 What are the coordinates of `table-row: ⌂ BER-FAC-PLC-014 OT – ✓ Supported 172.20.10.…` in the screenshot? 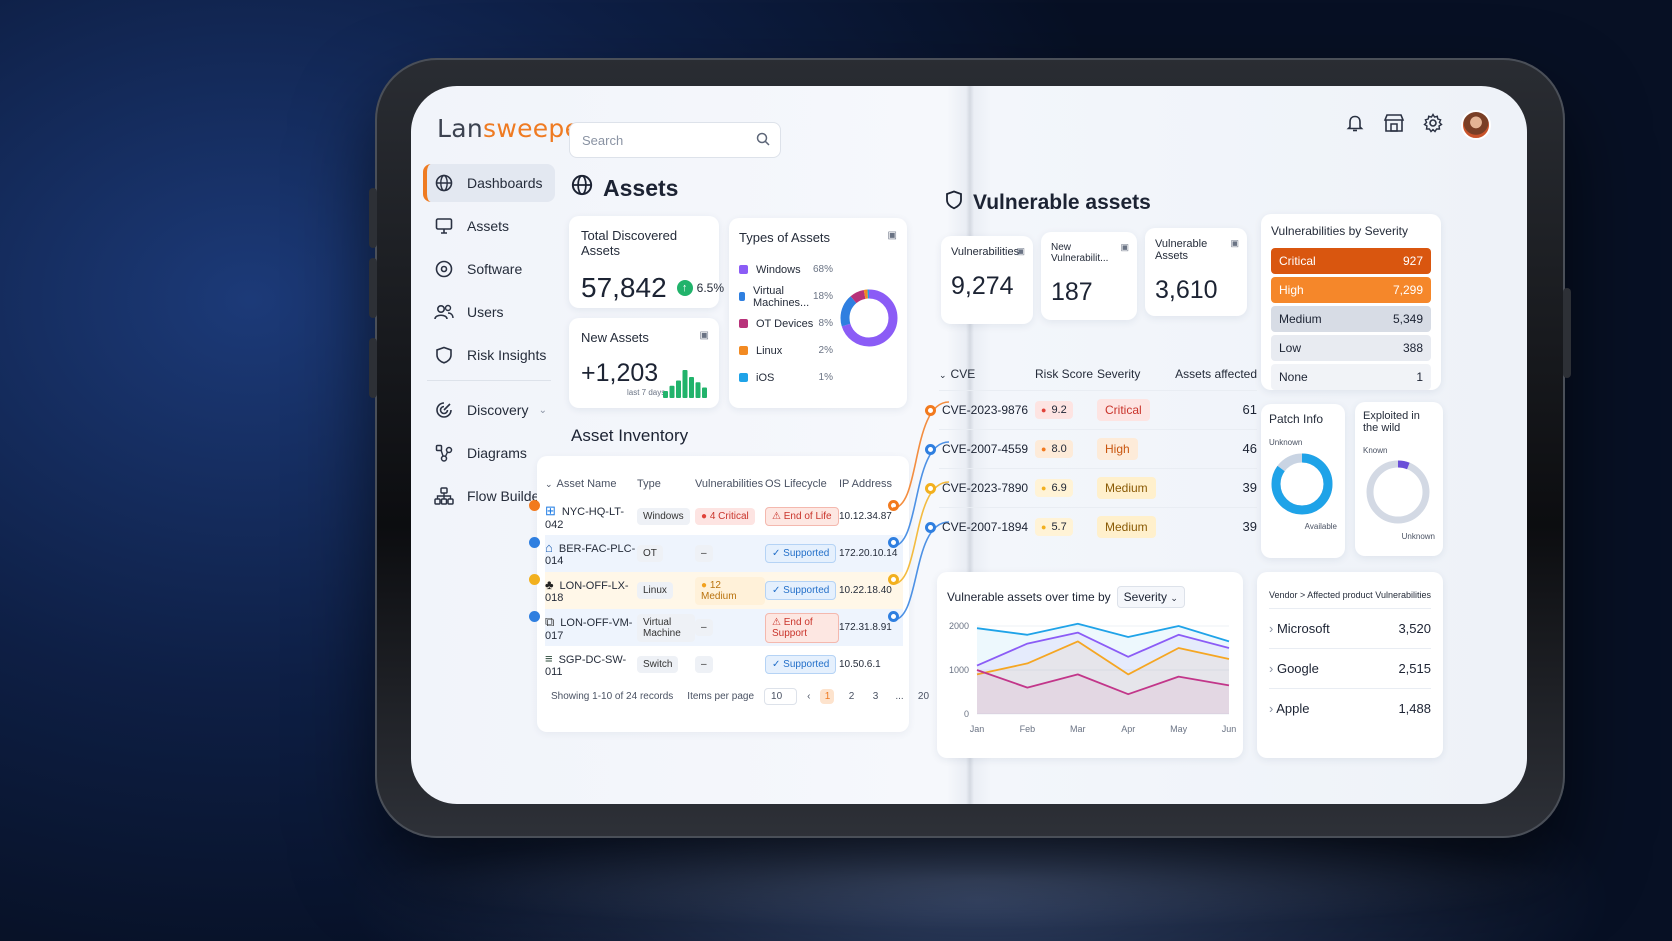 It's located at (724, 553).